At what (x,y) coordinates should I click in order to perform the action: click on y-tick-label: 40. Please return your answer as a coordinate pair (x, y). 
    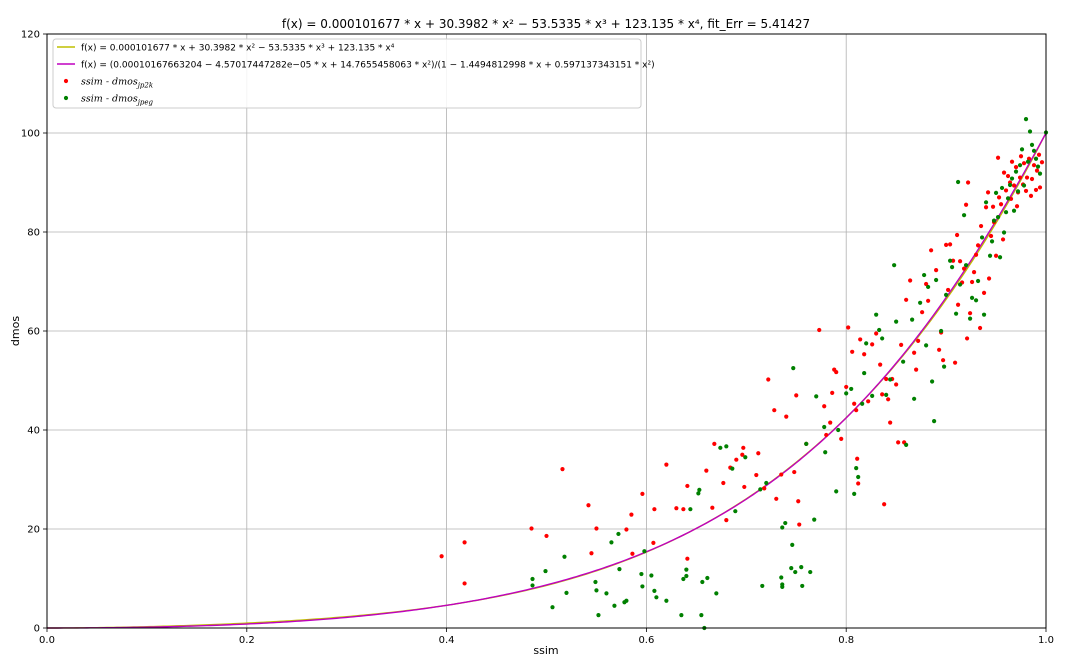
    Looking at the image, I should click on (33, 431).